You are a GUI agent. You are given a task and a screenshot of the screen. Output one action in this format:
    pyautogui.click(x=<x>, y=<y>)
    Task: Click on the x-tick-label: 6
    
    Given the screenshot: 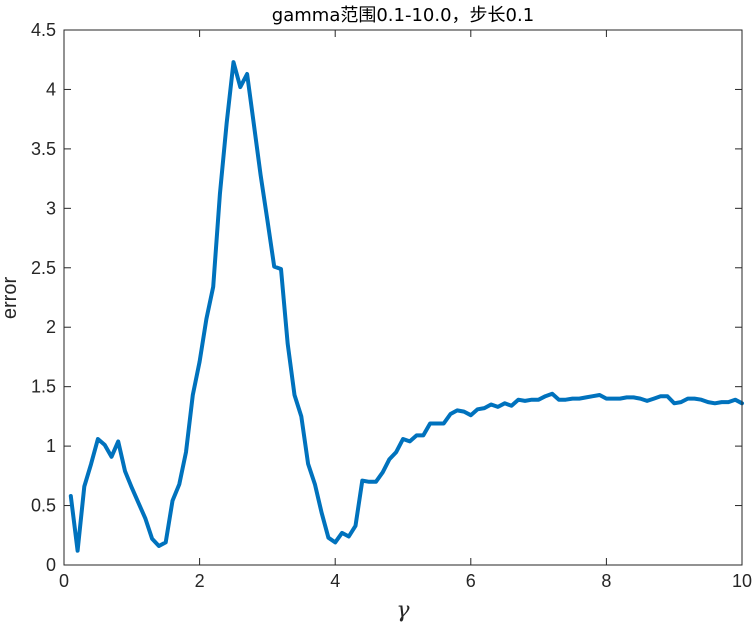 What is the action you would take?
    pyautogui.click(x=471, y=581)
    